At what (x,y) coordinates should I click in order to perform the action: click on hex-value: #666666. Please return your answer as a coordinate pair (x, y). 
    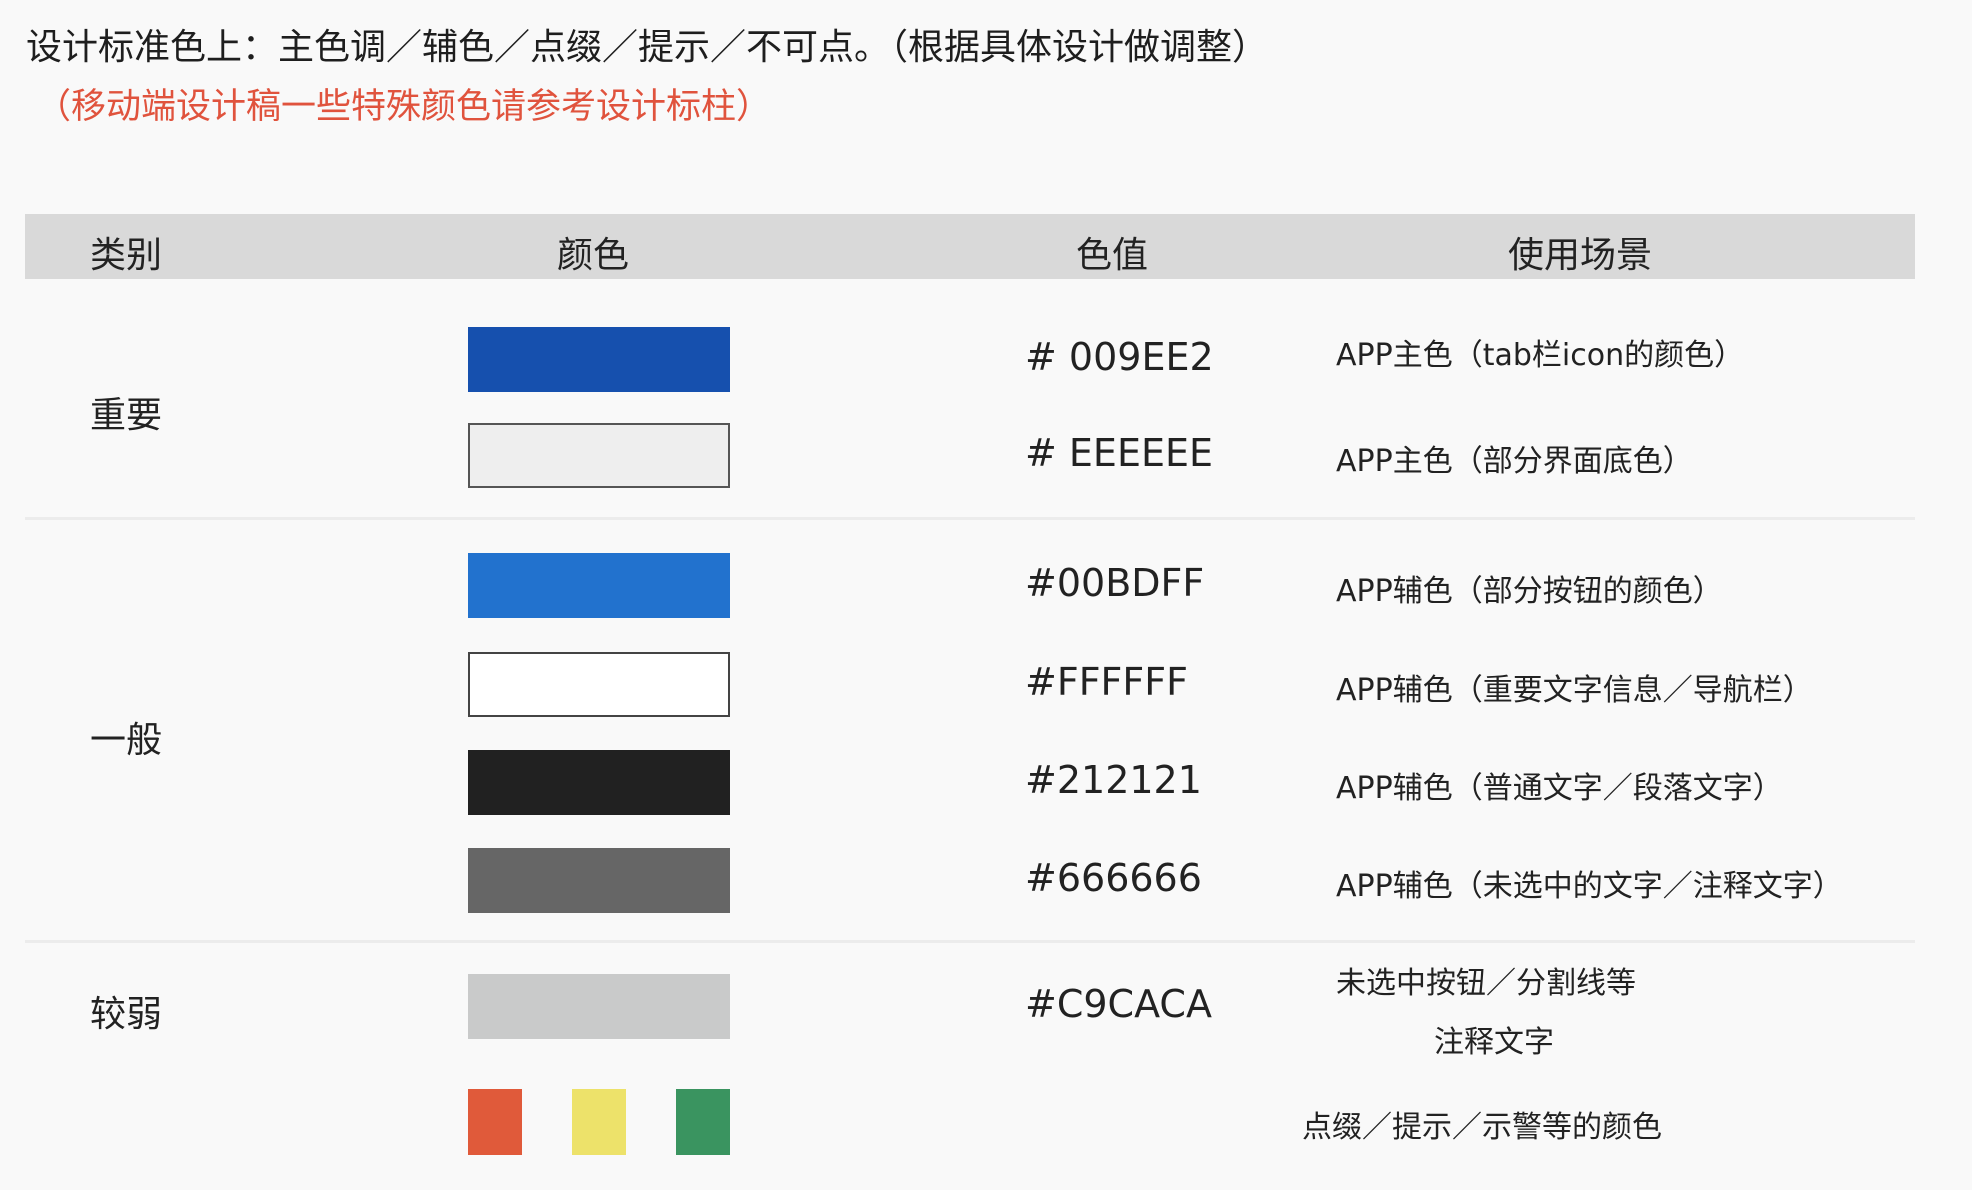
    Looking at the image, I should click on (1113, 878).